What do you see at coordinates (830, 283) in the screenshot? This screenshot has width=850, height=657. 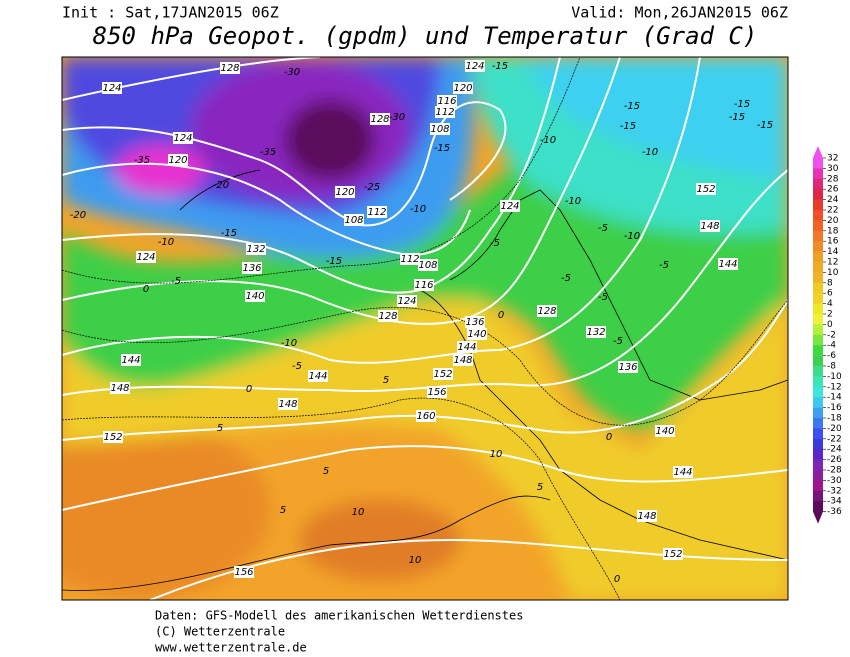 I see `legend-tick-label: 8` at bounding box center [830, 283].